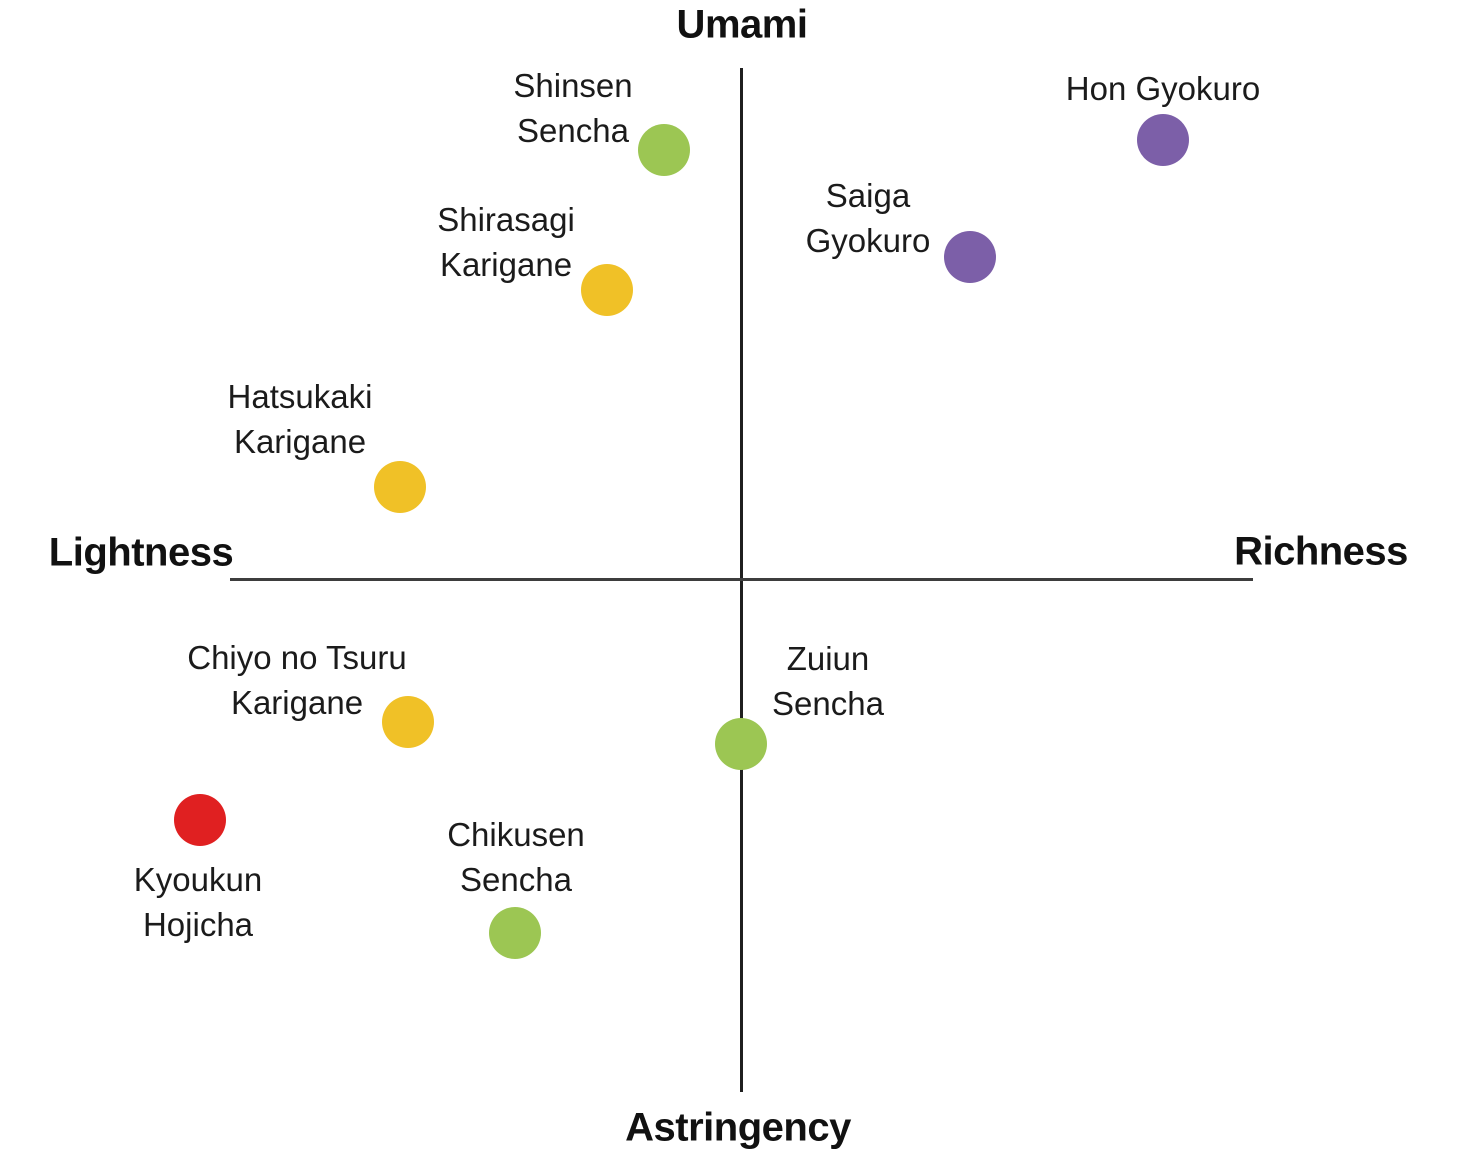  Describe the element at coordinates (868, 240) in the screenshot. I see `point-label-line: Gyokuro` at that location.